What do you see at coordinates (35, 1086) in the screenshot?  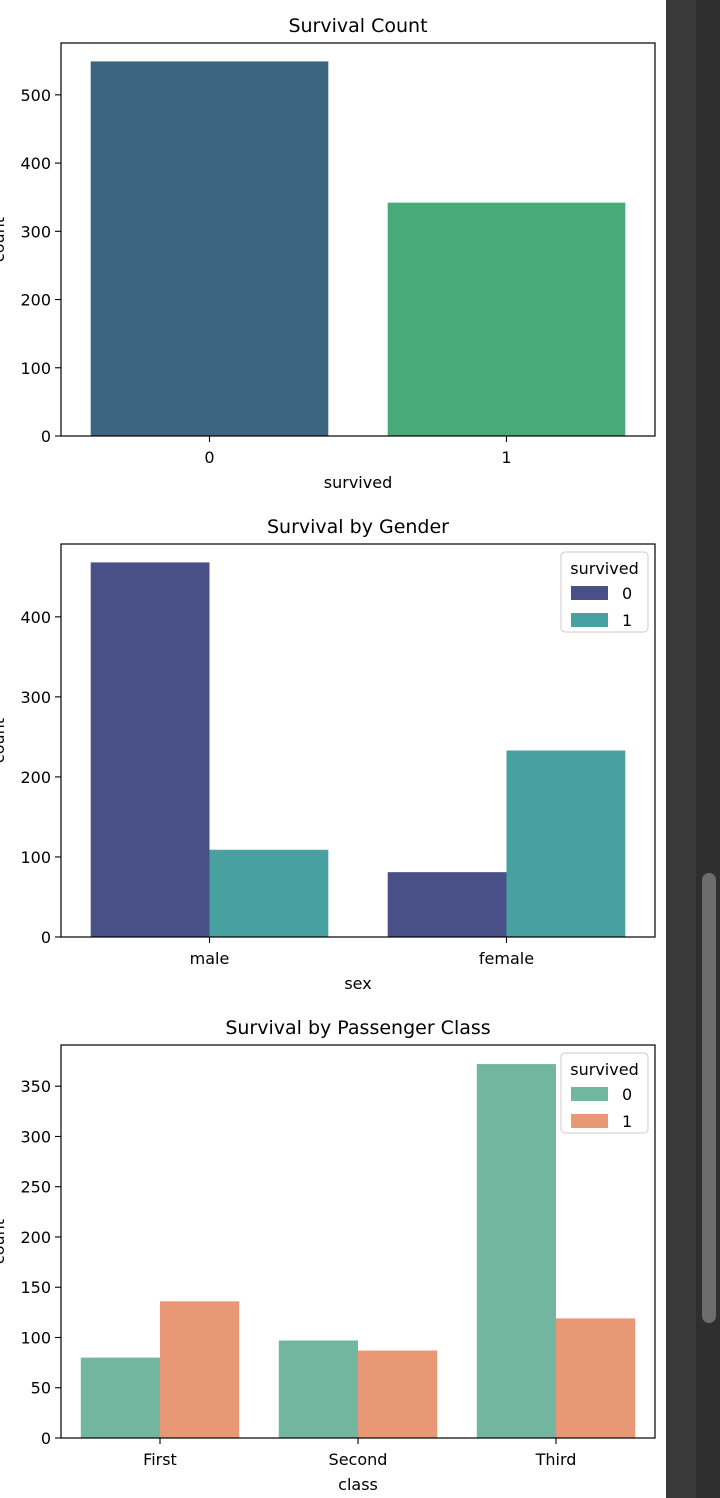 I see `y-tick-label: 350` at bounding box center [35, 1086].